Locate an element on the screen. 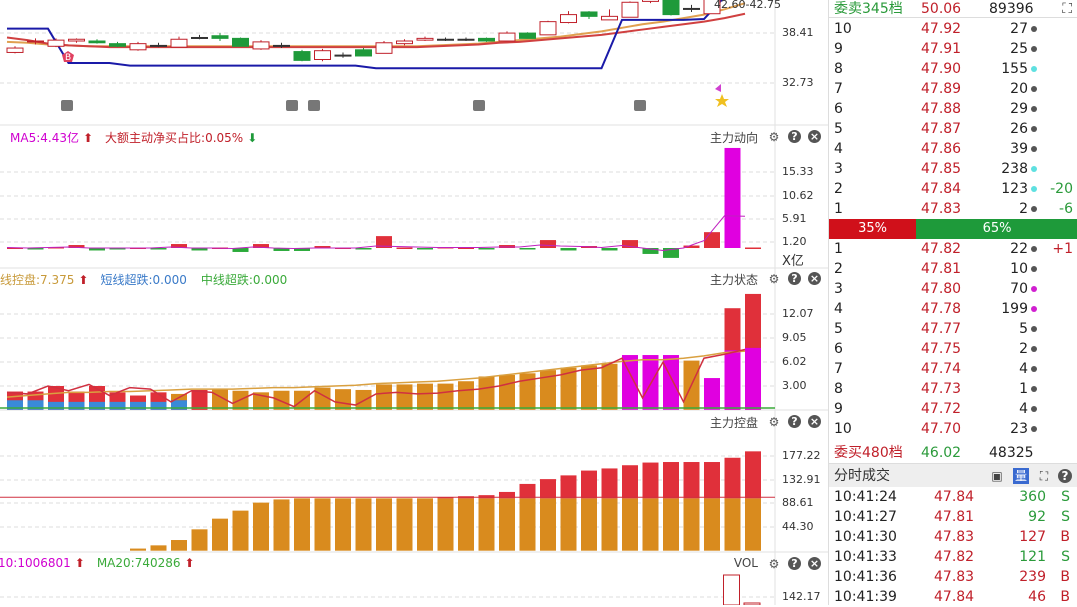  trade-side: B is located at coordinates (1065, 577).